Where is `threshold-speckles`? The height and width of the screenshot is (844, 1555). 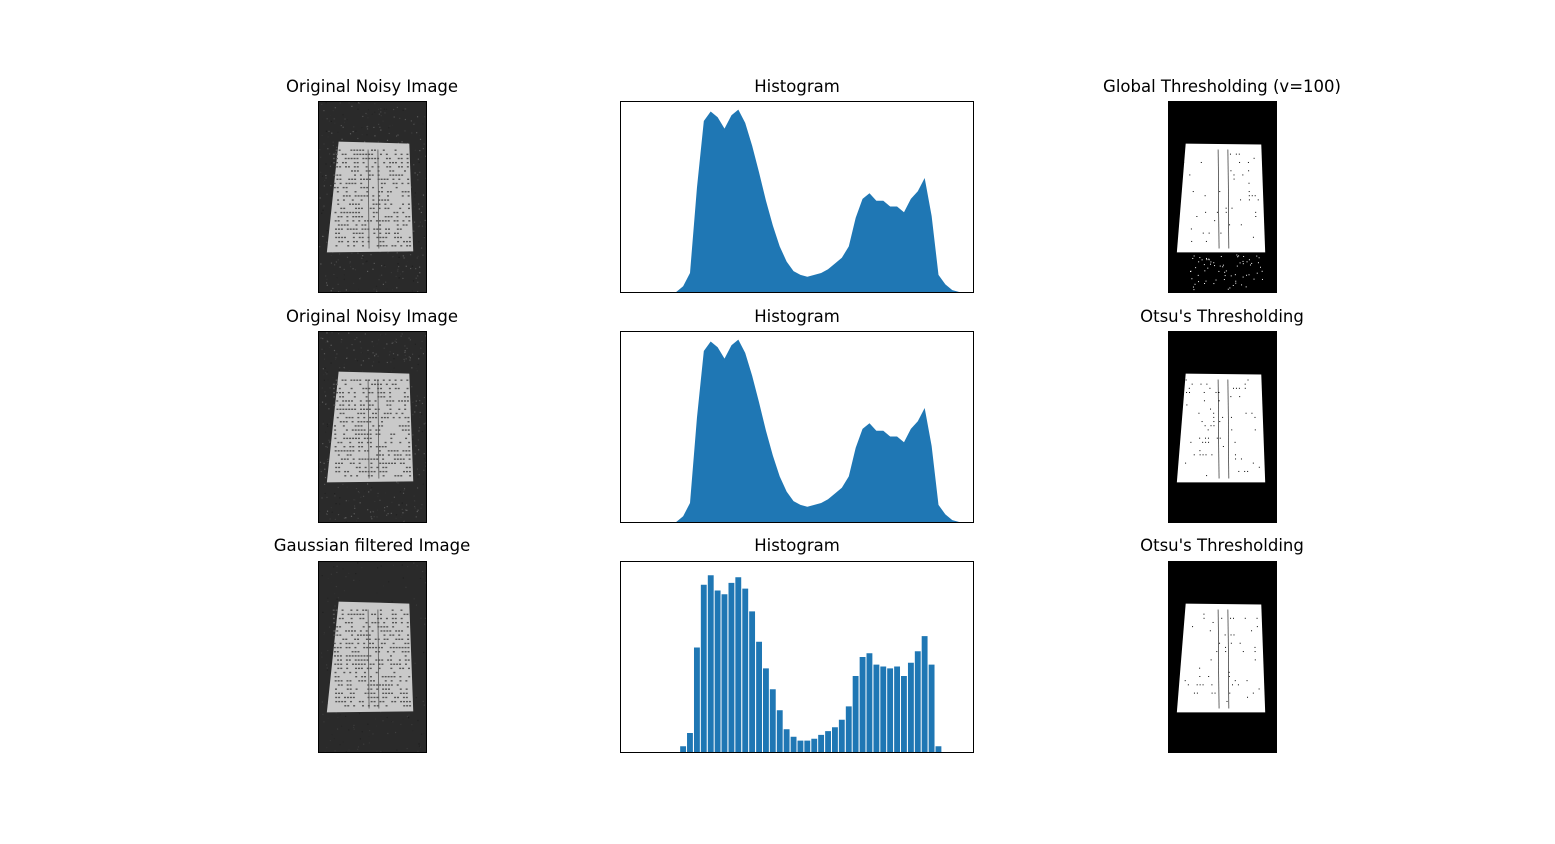
threshold-speckles is located at coordinates (1226, 272).